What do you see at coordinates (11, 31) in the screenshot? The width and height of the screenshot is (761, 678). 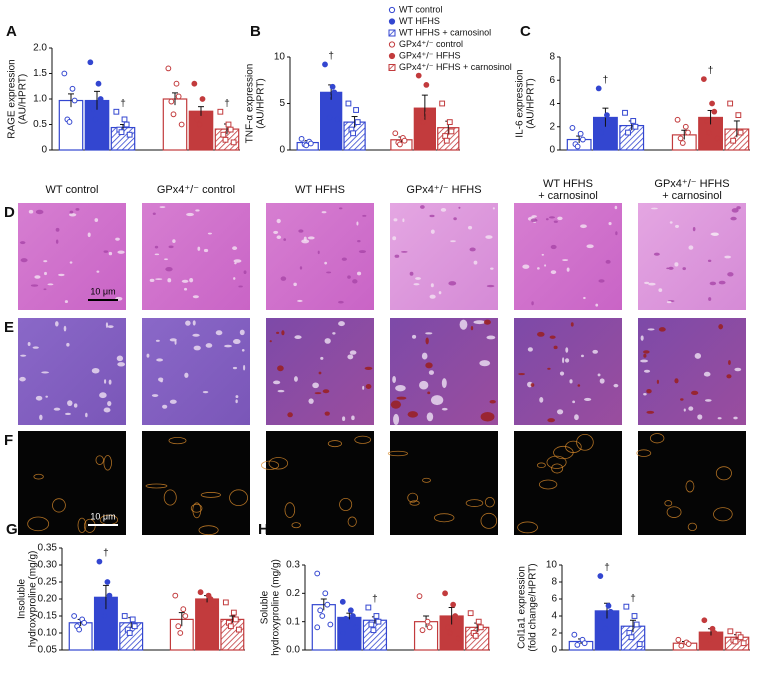 I see `panel-letter: A` at bounding box center [11, 31].